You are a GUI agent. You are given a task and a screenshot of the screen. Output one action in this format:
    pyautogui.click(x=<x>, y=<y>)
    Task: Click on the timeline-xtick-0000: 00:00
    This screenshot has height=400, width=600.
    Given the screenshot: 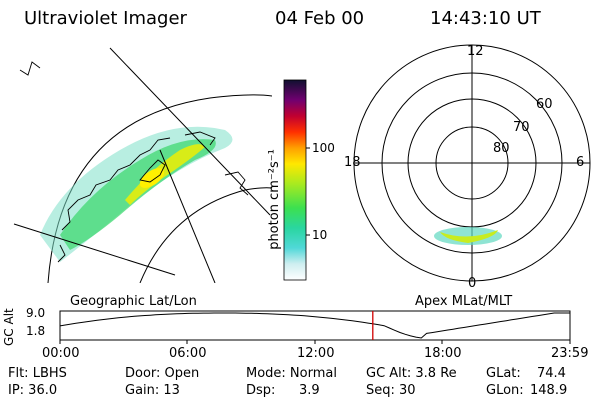 What is the action you would take?
    pyautogui.click(x=61, y=353)
    